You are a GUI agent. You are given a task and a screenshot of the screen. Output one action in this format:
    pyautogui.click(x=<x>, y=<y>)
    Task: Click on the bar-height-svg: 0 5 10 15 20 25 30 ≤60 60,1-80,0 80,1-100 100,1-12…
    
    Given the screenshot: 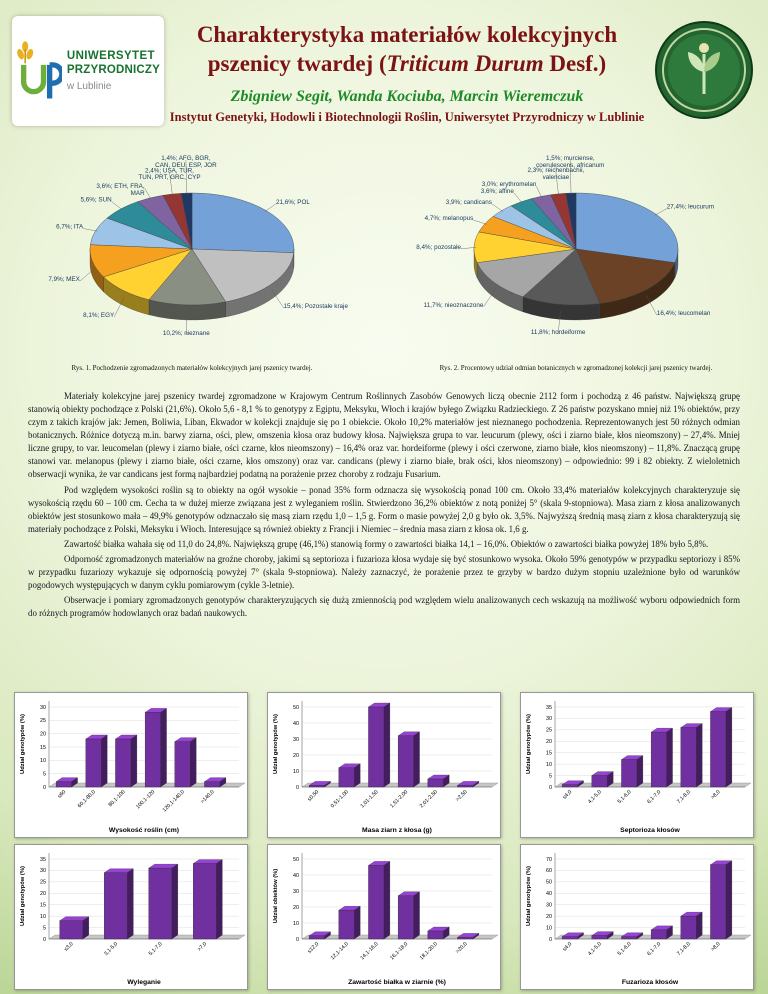 What is the action you would take?
    pyautogui.click(x=133, y=767)
    